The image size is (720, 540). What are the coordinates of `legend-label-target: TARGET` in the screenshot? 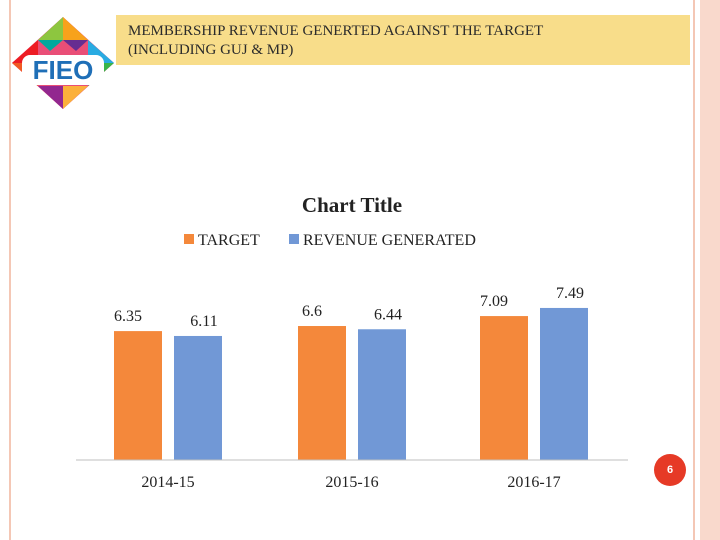 It's located at (229, 240).